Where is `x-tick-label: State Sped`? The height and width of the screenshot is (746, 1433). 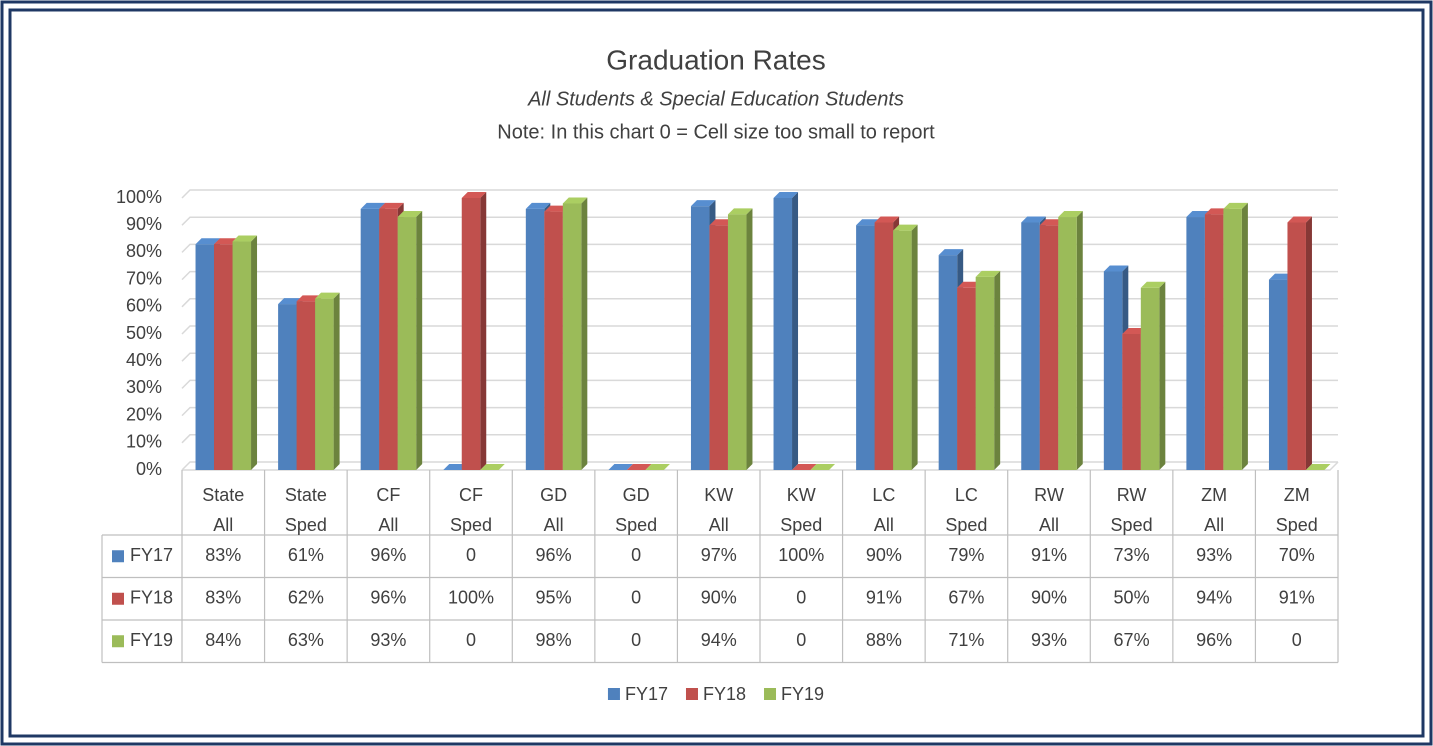
x-tick-label: State Sped is located at coordinates (306, 510).